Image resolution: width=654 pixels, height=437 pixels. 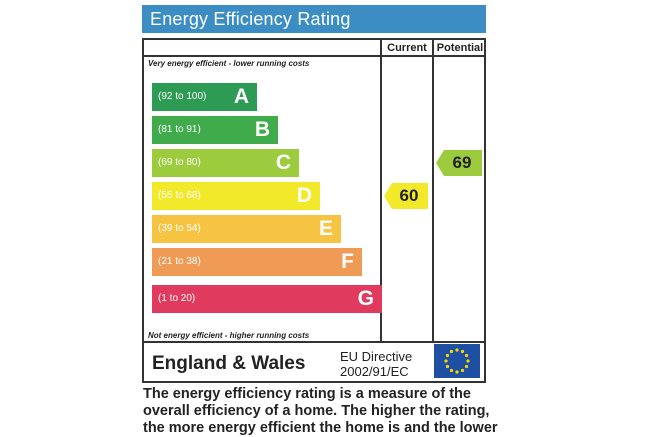 What do you see at coordinates (325, 228) in the screenshot?
I see `band-letter: E` at bounding box center [325, 228].